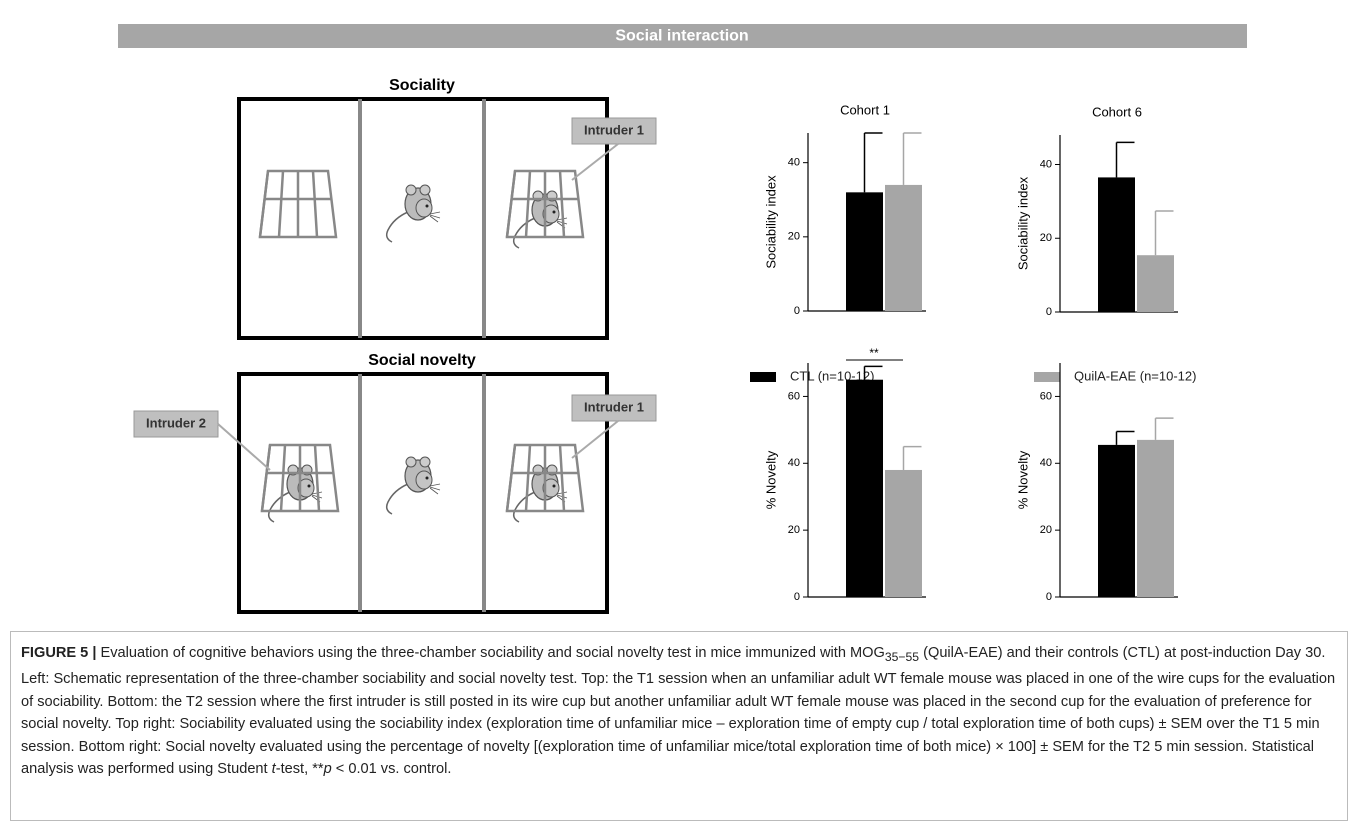 This screenshot has height=833, width=1358. Describe the element at coordinates (1135, 375) in the screenshot. I see `legend-label: QuilA-EAE (n=10-12)` at that location.